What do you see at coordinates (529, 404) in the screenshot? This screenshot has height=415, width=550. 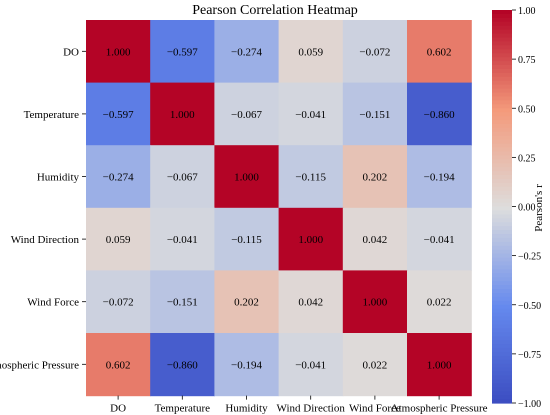 I see `colorbar-tick-label: −1.00` at bounding box center [529, 404].